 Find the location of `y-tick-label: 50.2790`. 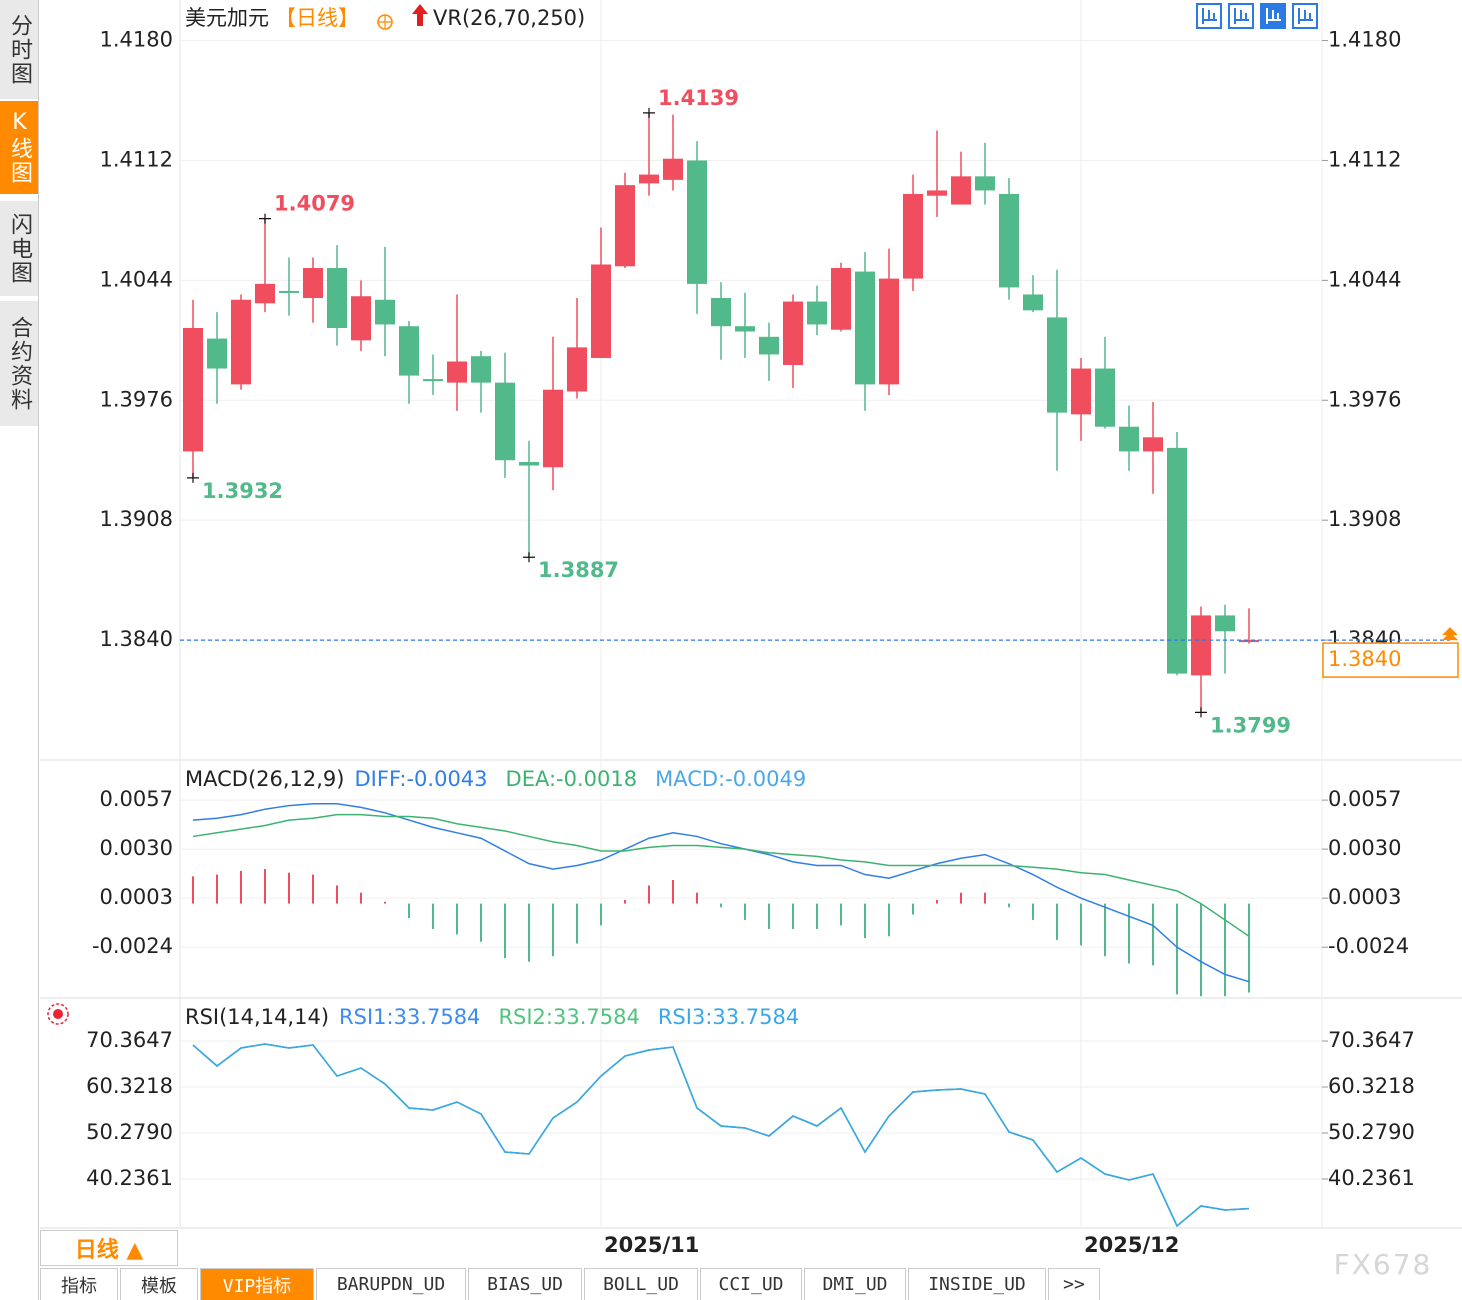

y-tick-label: 50.2790 is located at coordinates (129, 1132).